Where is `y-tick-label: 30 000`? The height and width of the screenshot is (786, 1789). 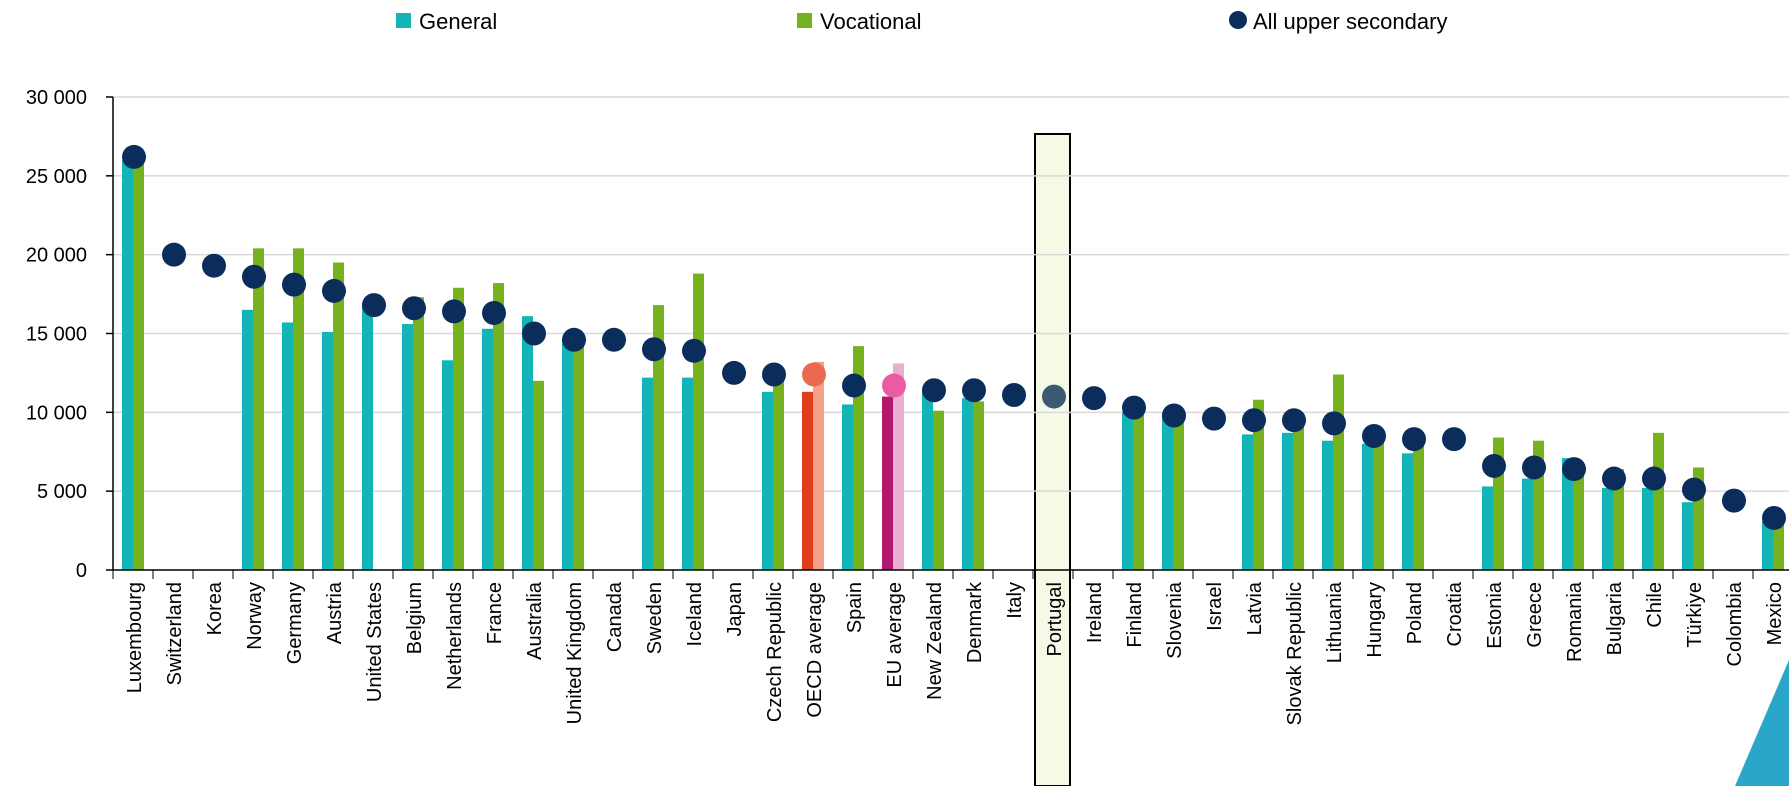 y-tick-label: 30 000 is located at coordinates (56, 98).